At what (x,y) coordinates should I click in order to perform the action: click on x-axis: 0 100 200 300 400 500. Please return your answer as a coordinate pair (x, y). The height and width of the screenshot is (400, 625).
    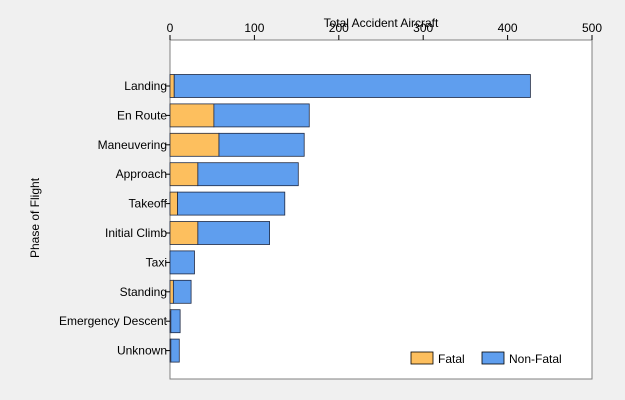
    Looking at the image, I should click on (384, 30).